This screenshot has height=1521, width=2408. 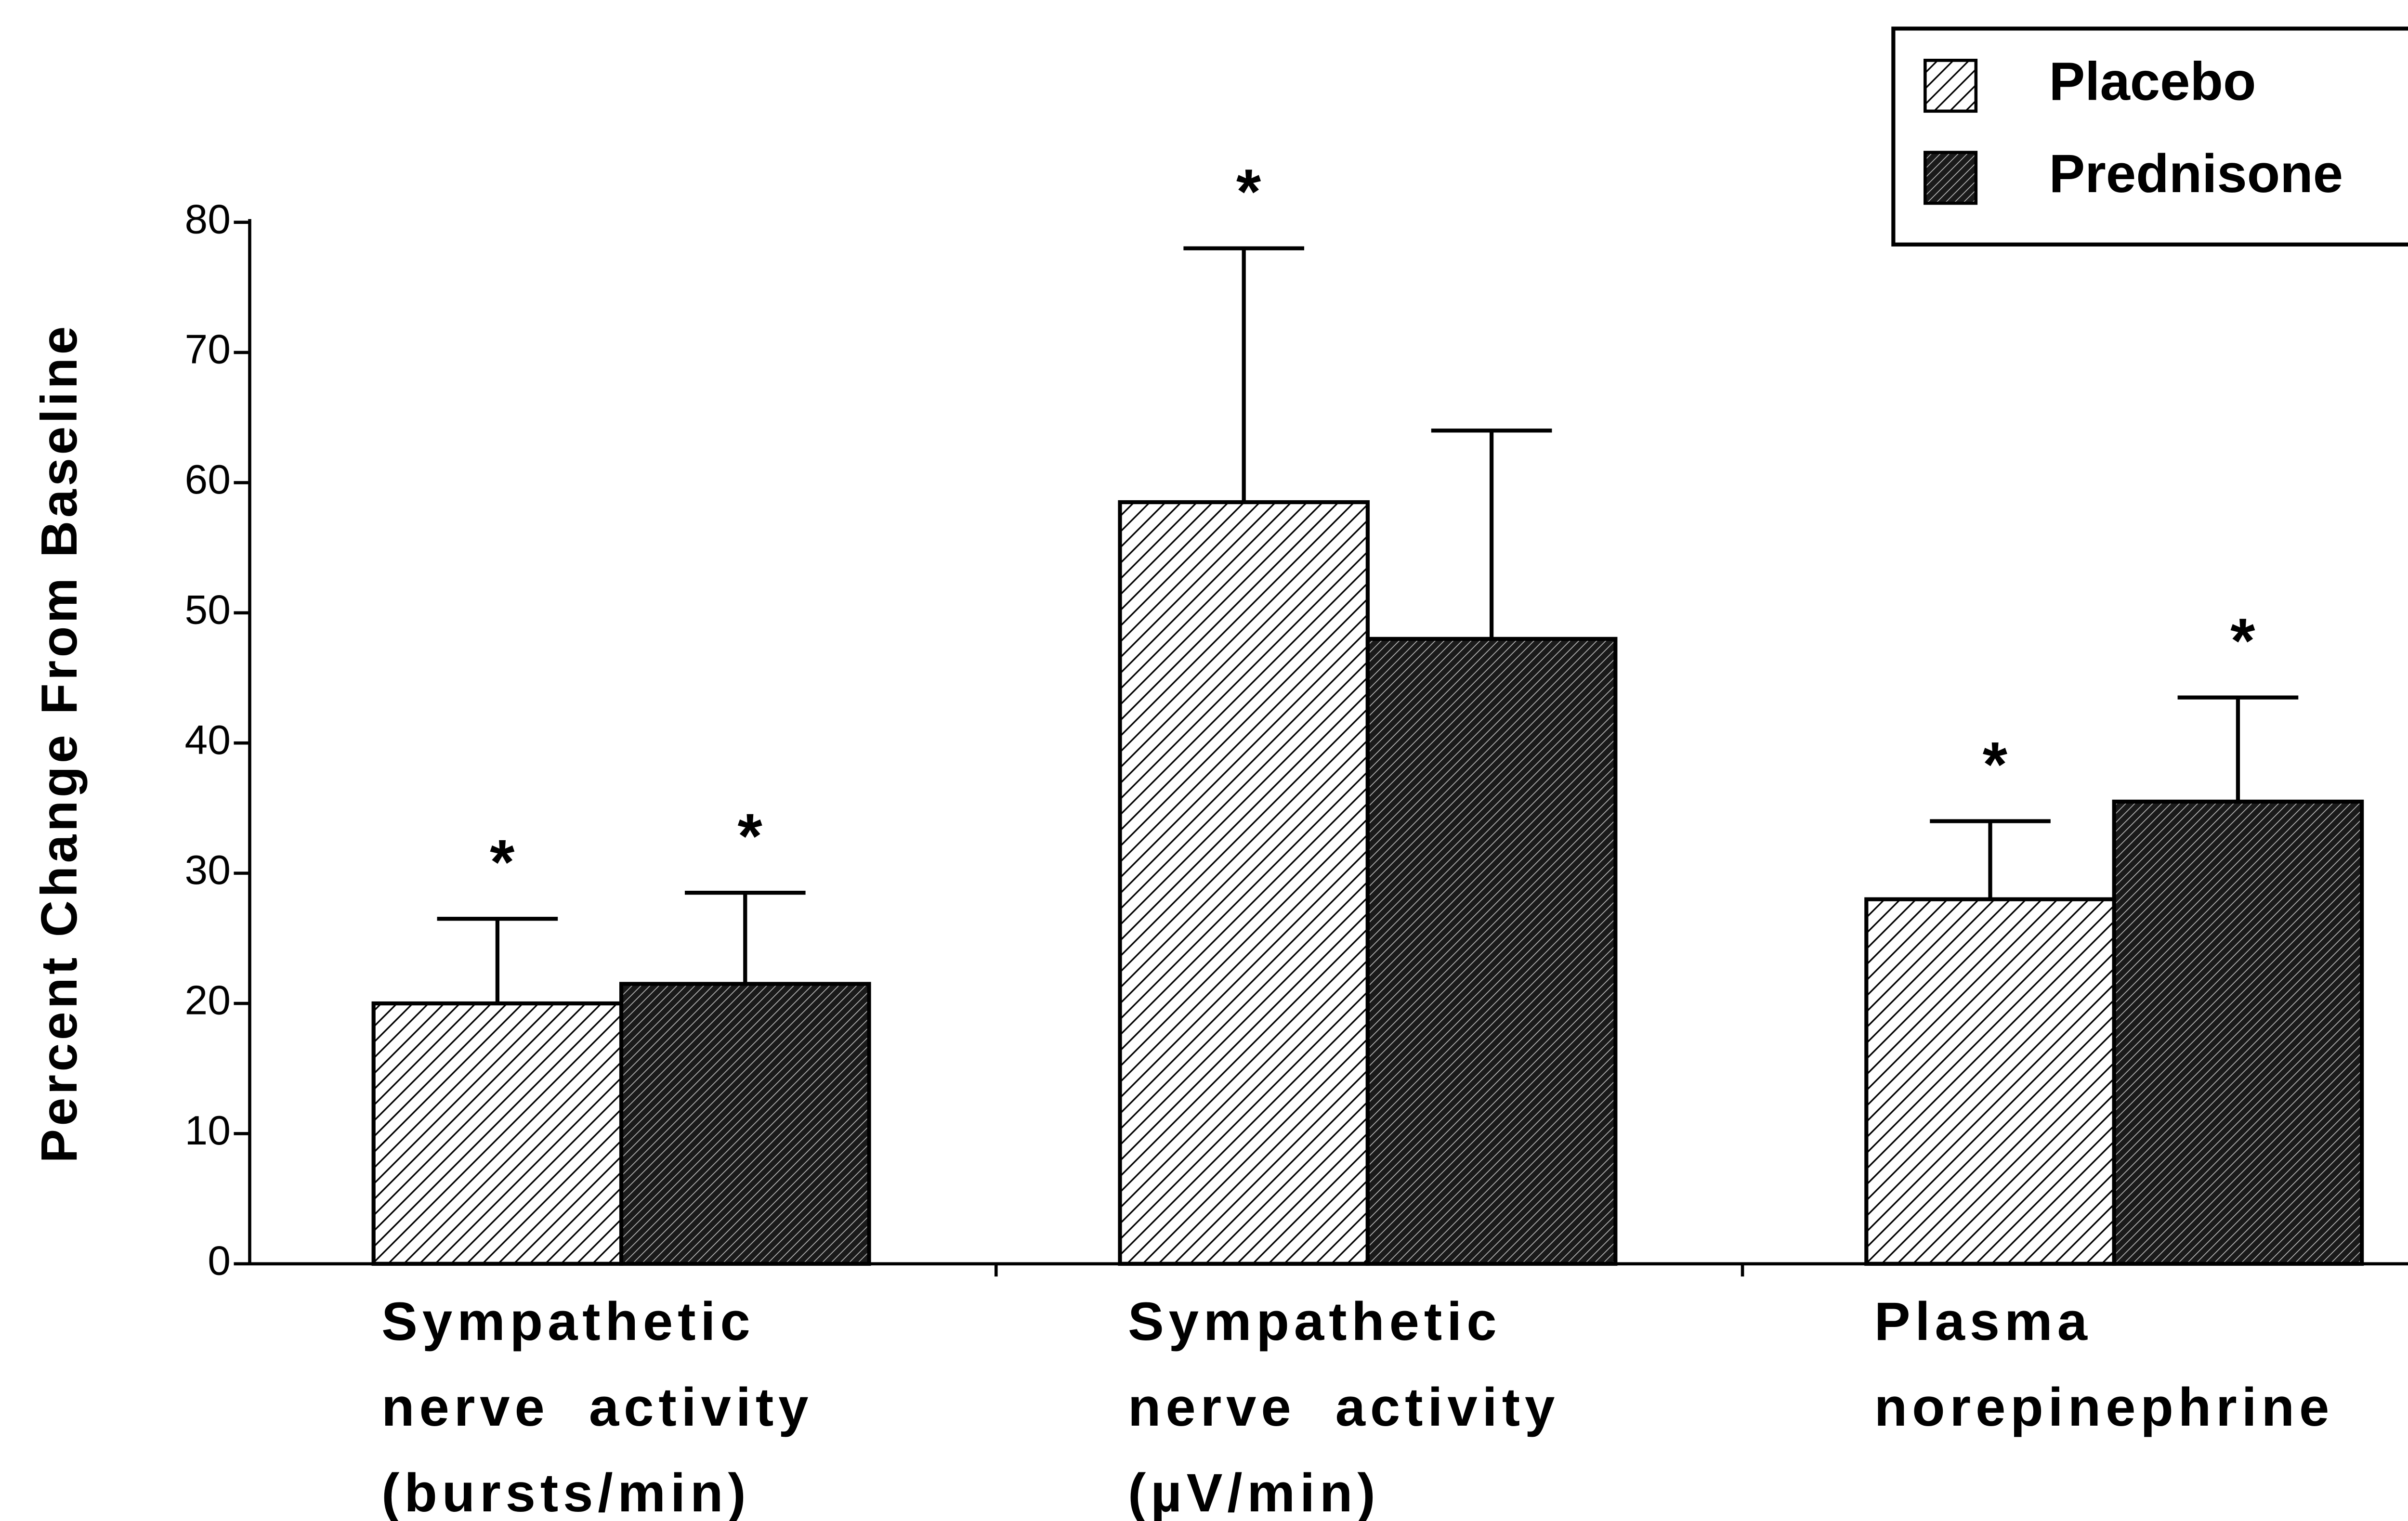 What do you see at coordinates (219, 1260) in the screenshot?
I see `y-tick-label: 0` at bounding box center [219, 1260].